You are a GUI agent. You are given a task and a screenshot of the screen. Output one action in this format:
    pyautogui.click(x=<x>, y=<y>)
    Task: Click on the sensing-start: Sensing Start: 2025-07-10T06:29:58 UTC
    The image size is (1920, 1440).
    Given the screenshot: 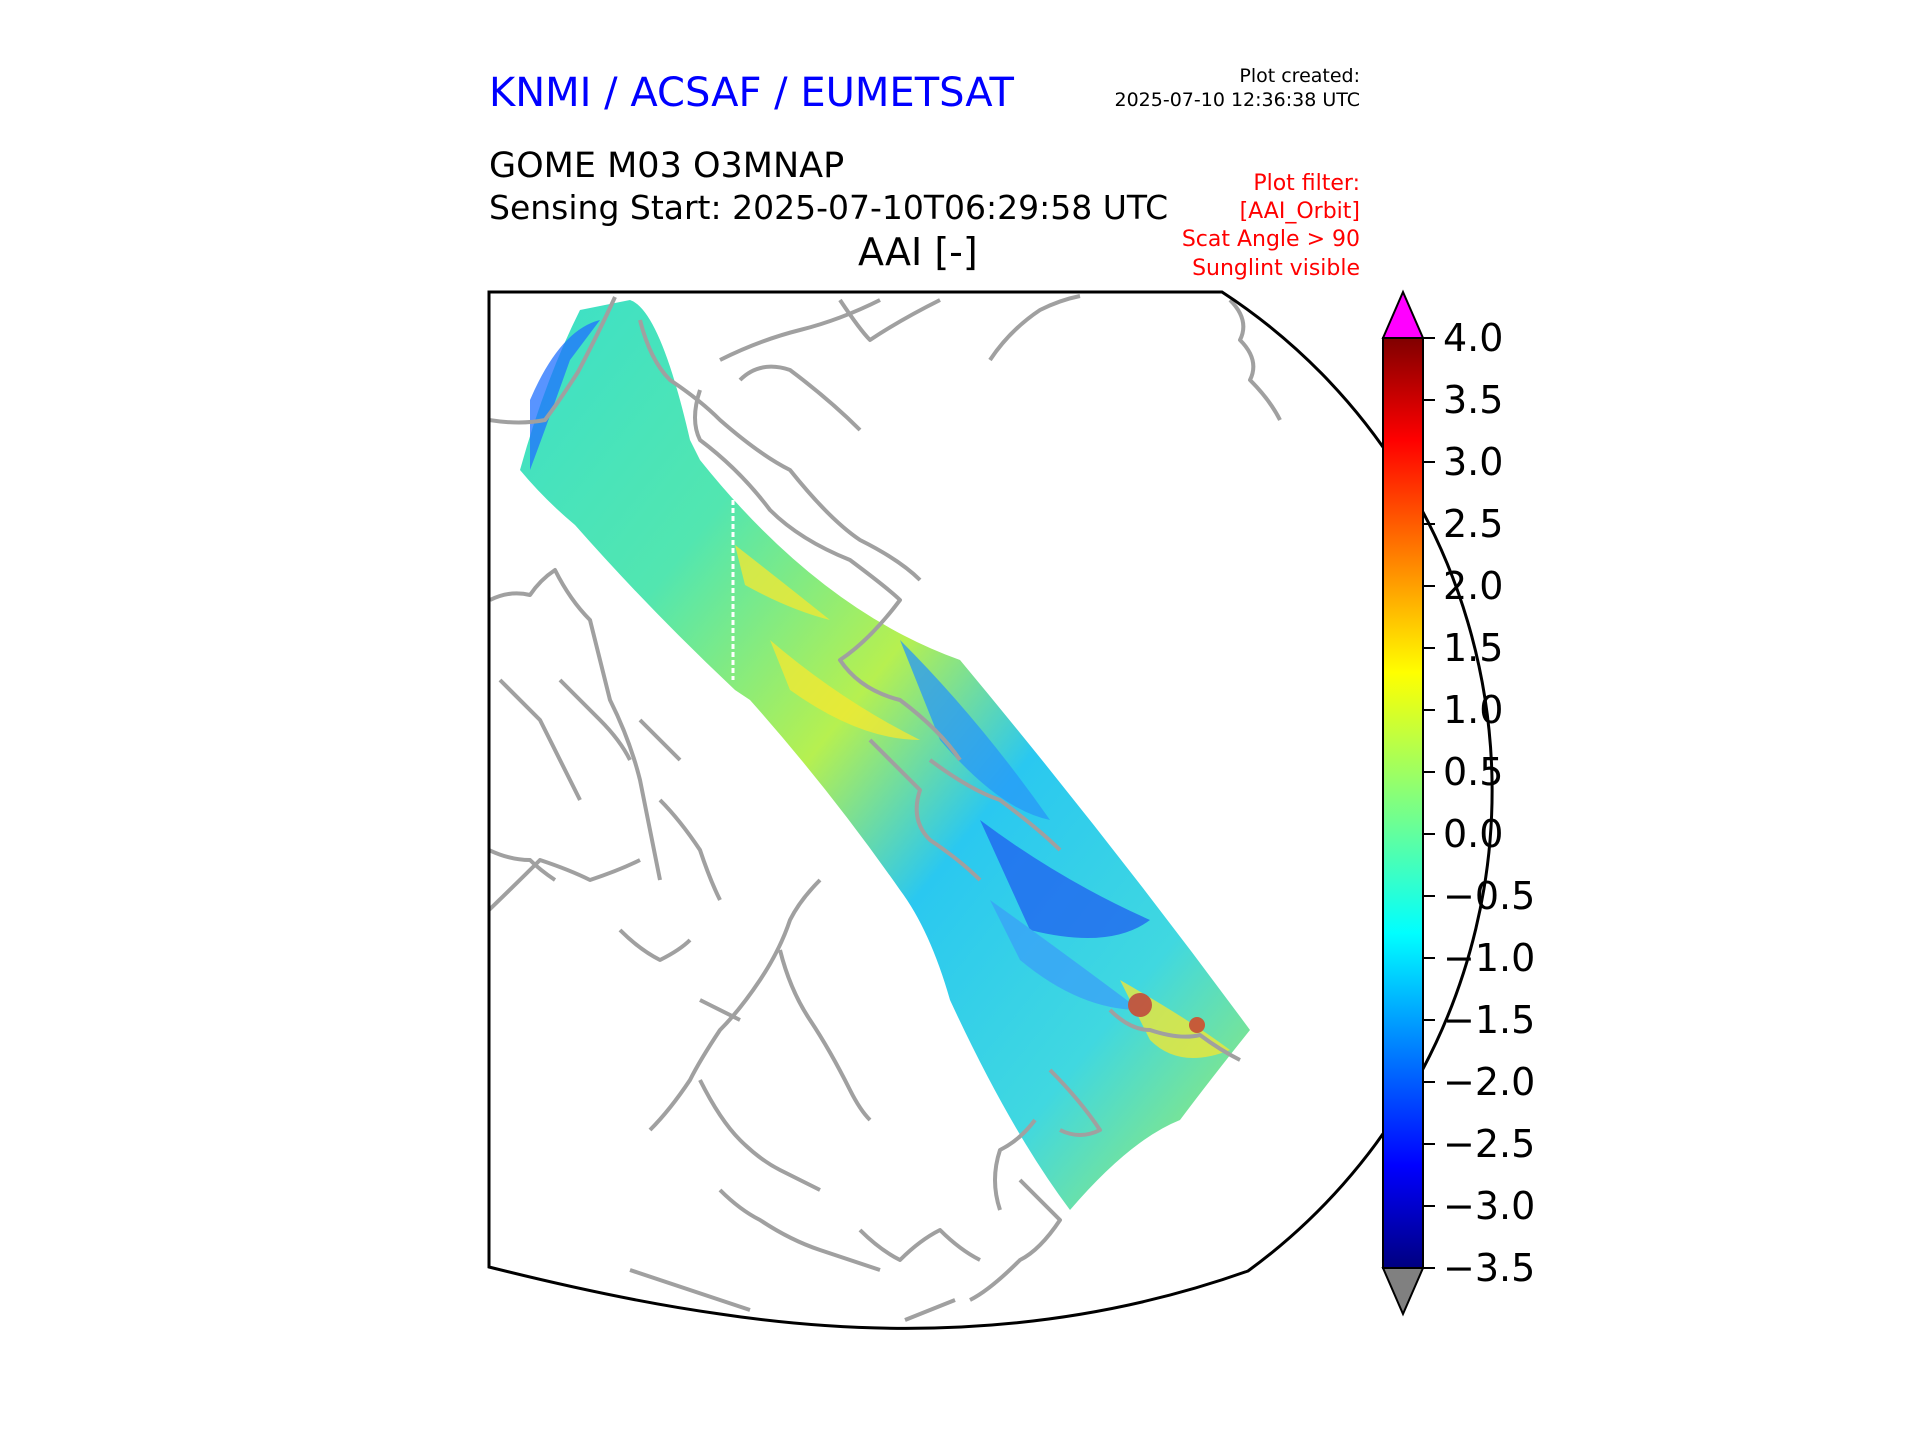 What is the action you would take?
    pyautogui.click(x=829, y=207)
    